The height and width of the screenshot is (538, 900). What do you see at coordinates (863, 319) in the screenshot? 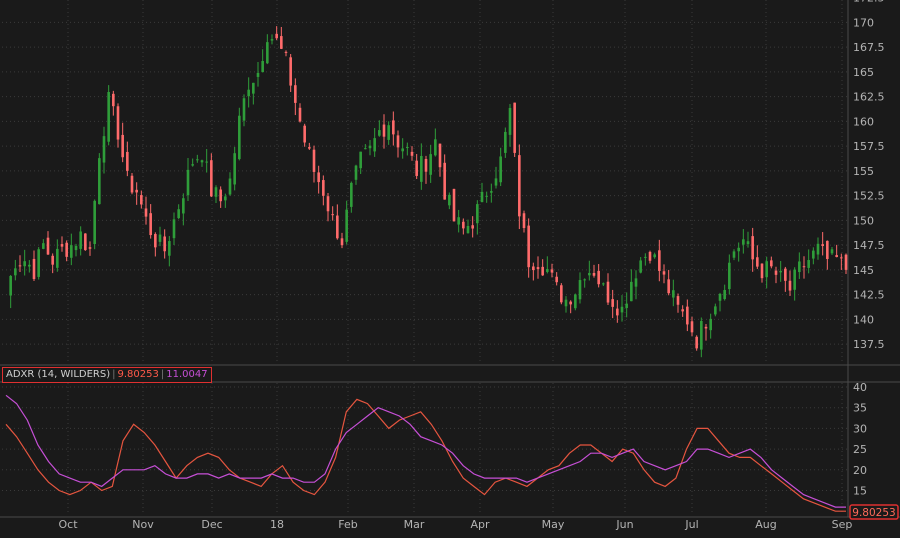
I see `price-axis-tick-label: 140` at bounding box center [863, 319].